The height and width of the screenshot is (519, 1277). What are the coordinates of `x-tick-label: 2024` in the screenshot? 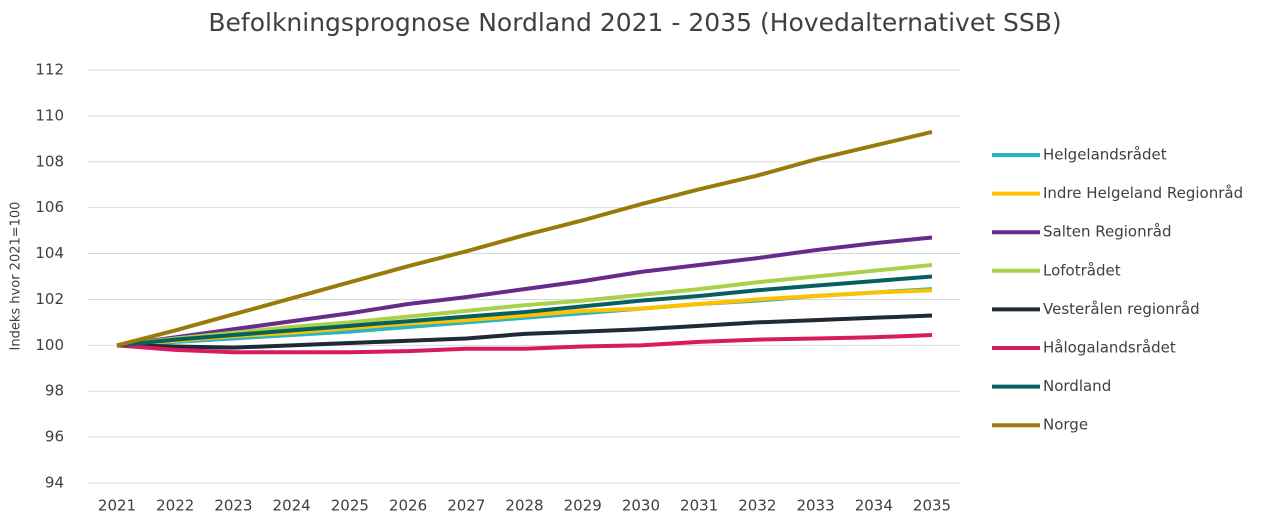 It's located at (292, 506).